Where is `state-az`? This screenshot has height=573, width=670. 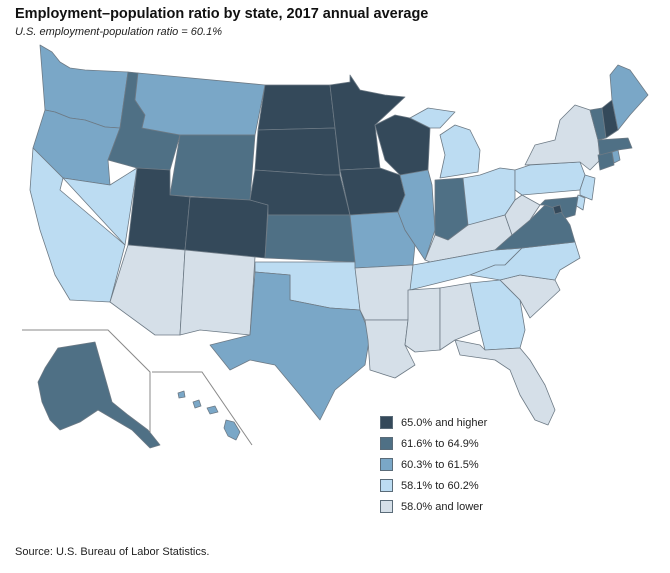
state-az is located at coordinates (147, 290).